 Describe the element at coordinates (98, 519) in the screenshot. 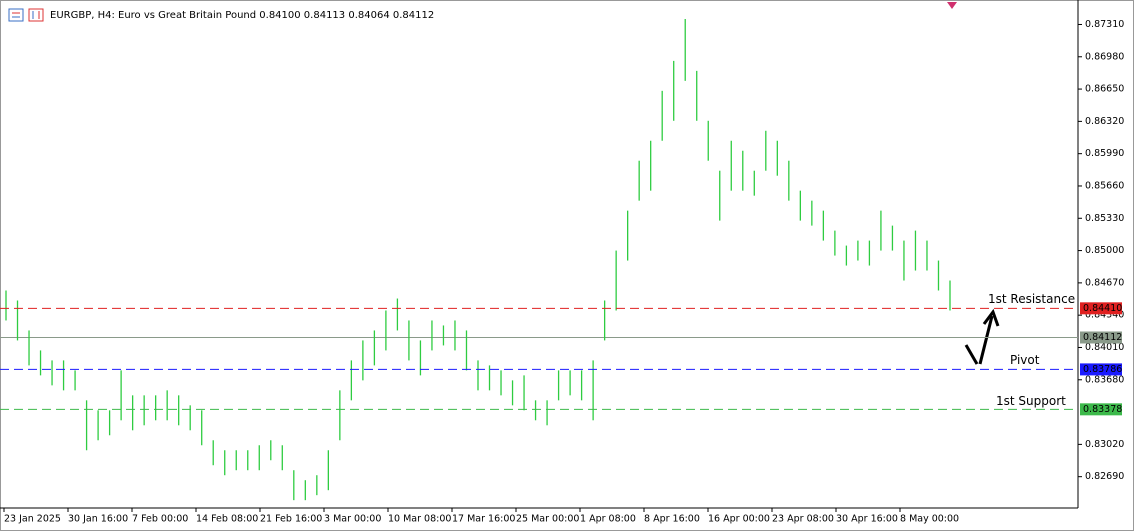

I see `x-tick-label: 30 Jan 16:00` at that location.